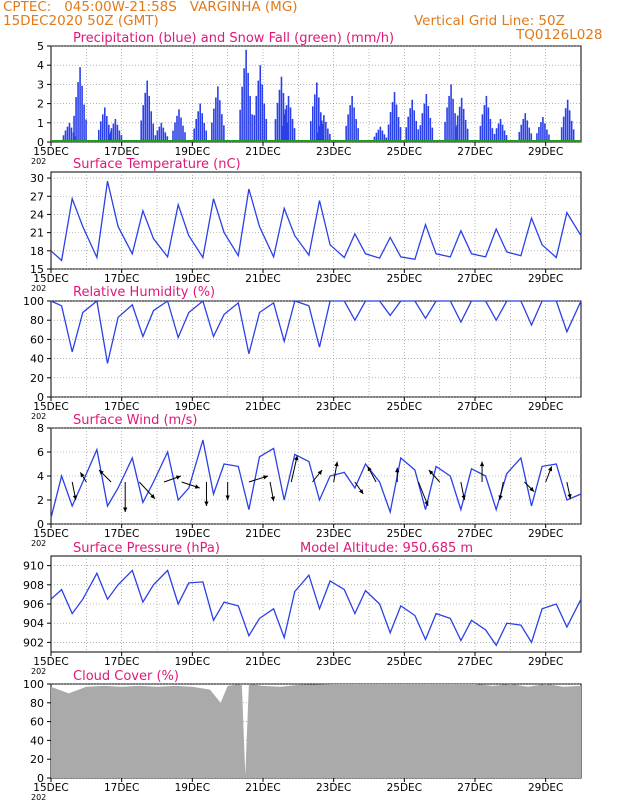  What do you see at coordinates (316, 731) in the screenshot?
I see `cloud-cover-area` at bounding box center [316, 731].